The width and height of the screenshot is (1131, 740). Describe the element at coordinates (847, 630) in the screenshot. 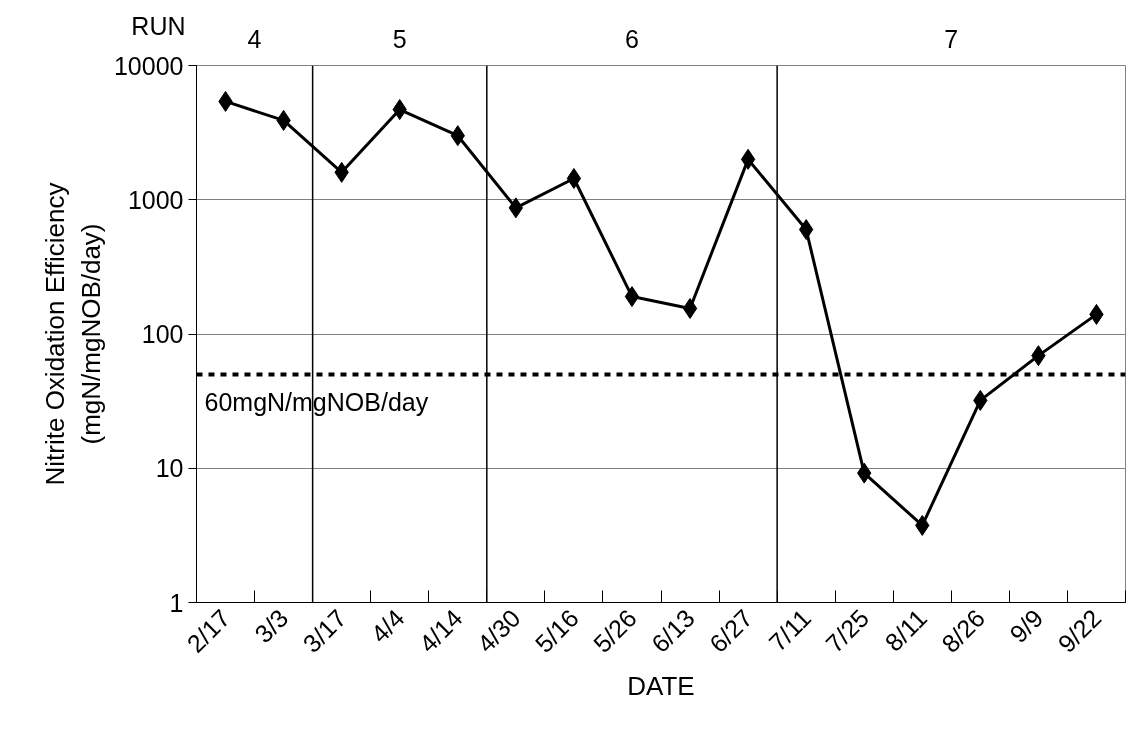

I see `x-tick-label: 7/25` at that location.